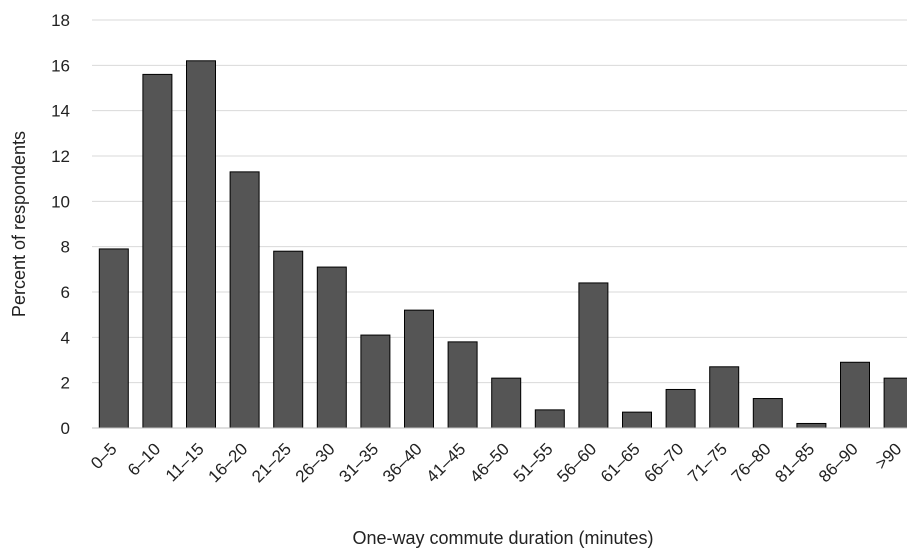 This screenshot has width=907, height=549. Describe the element at coordinates (19, 224) in the screenshot. I see `y-axis-title: Percent of respondents` at that location.